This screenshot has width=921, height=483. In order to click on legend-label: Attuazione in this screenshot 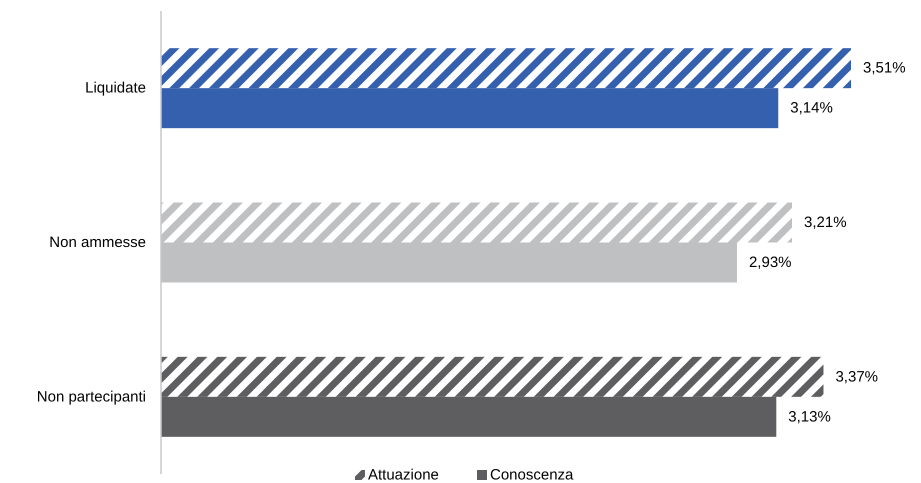, I will do `click(403, 474)`.